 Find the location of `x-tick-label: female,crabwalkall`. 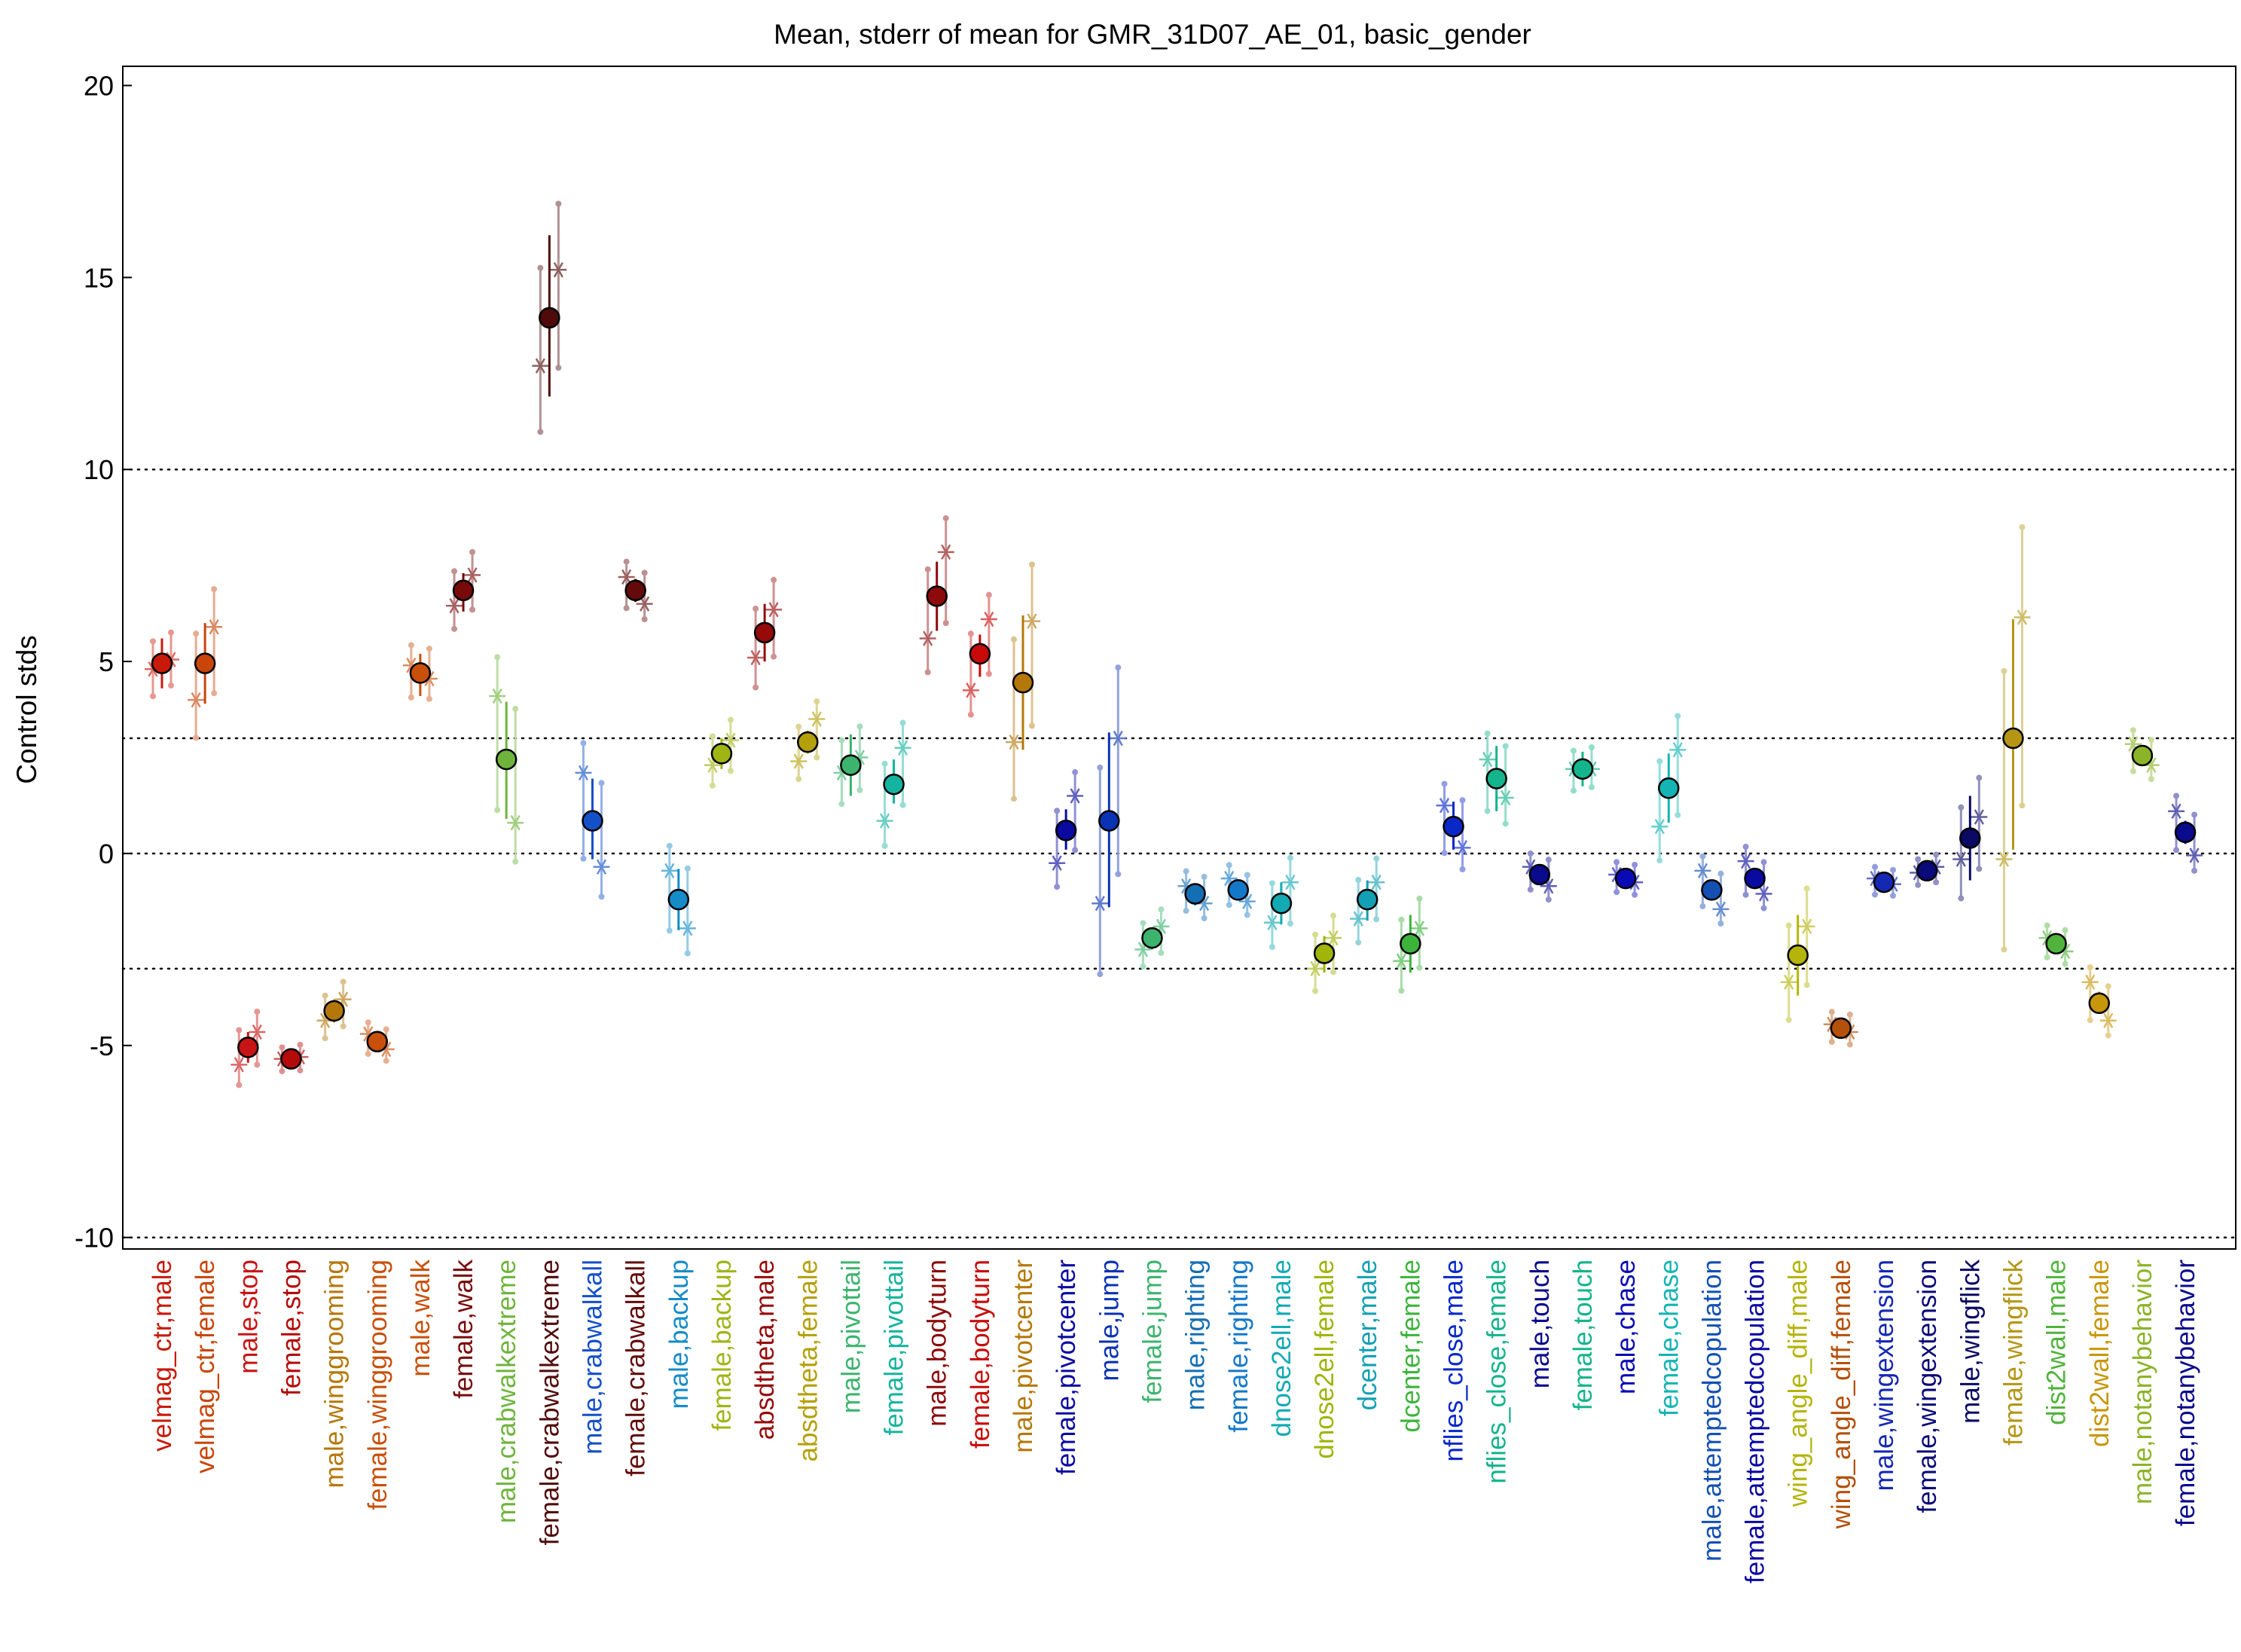

x-tick-label: female,crabwalkall is located at coordinates (636, 1368).